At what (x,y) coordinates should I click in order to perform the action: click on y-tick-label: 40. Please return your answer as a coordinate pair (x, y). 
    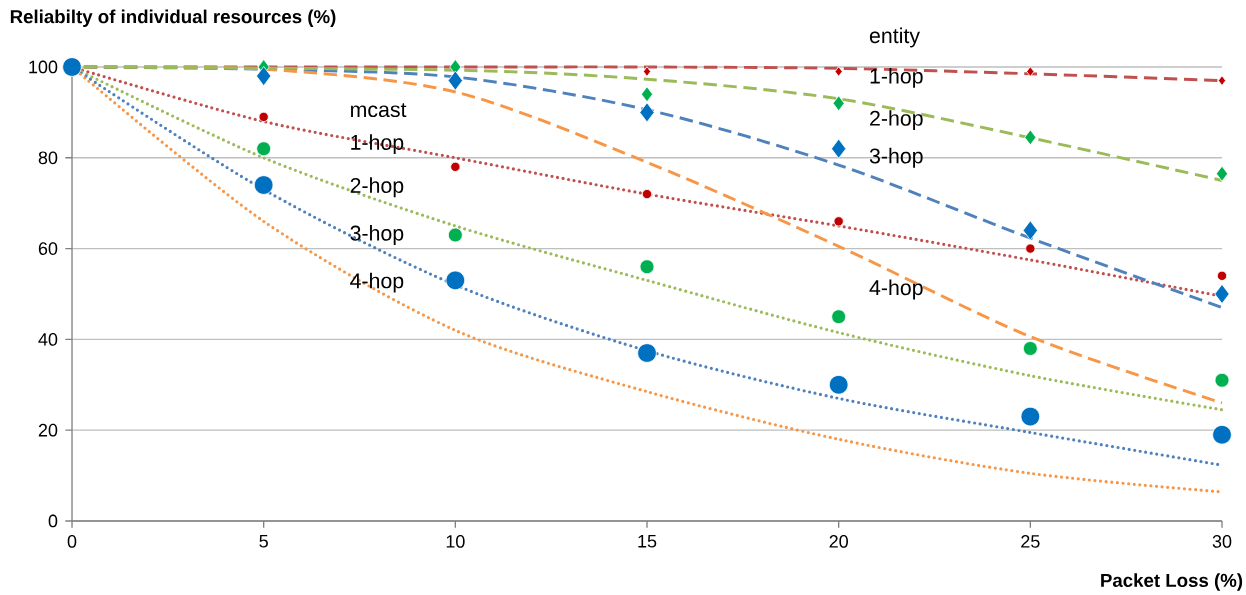
    Looking at the image, I should click on (48, 339).